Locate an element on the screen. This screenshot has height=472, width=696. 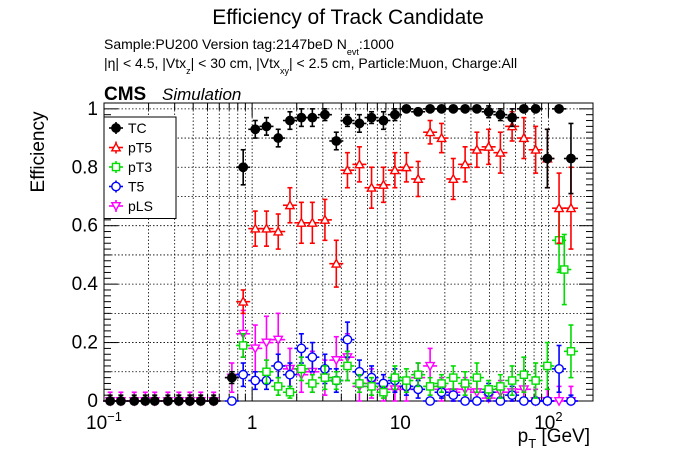
chart-title: Efficiency of Track Candidate is located at coordinates (348, 17).